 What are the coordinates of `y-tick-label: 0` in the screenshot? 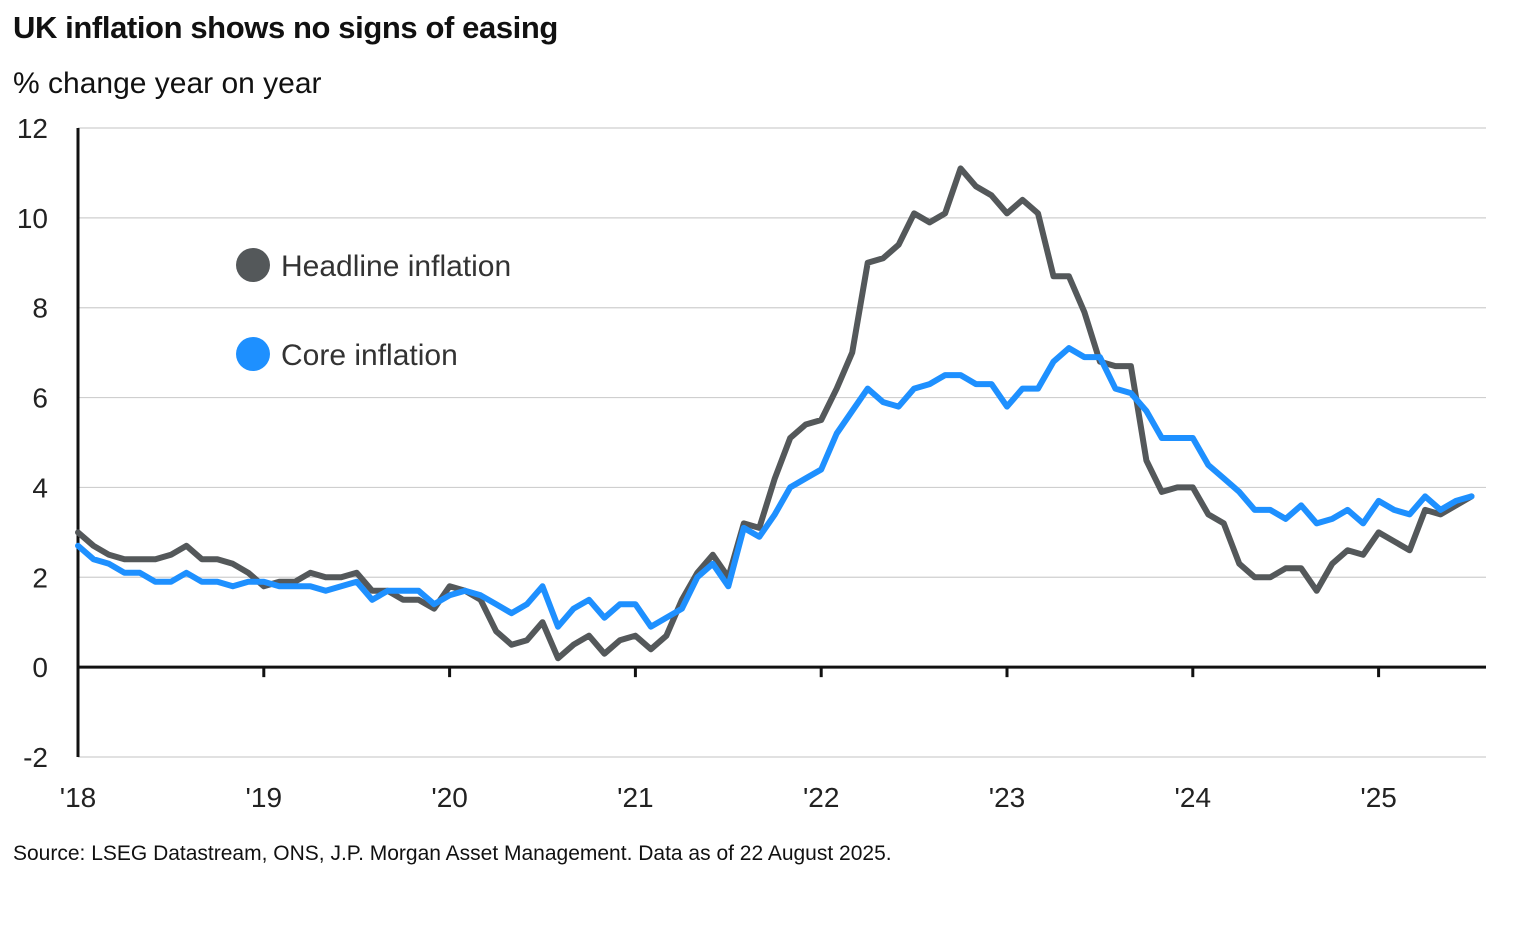 It's located at (40, 667).